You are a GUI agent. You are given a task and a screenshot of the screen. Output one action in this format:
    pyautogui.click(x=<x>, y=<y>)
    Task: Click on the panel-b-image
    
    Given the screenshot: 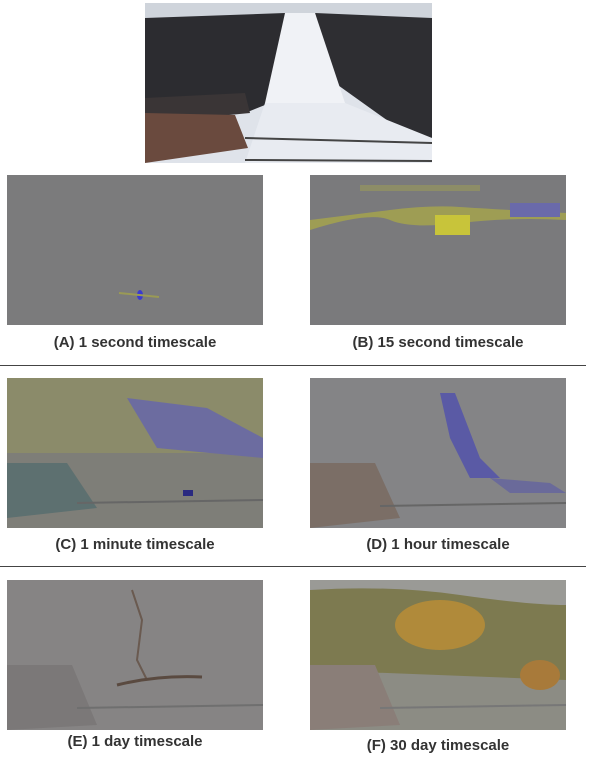 What is the action you would take?
    pyautogui.click(x=438, y=250)
    